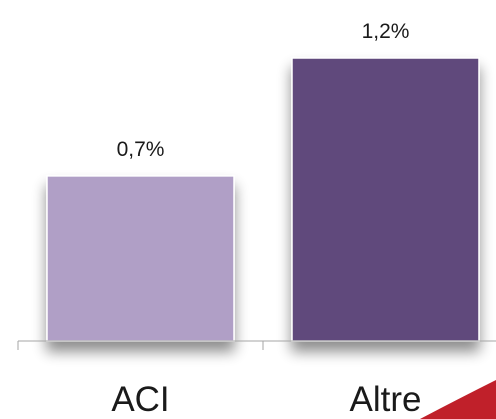 This screenshot has height=419, width=496. What do you see at coordinates (458, 399) in the screenshot?
I see `decorative-swoosh` at bounding box center [458, 399].